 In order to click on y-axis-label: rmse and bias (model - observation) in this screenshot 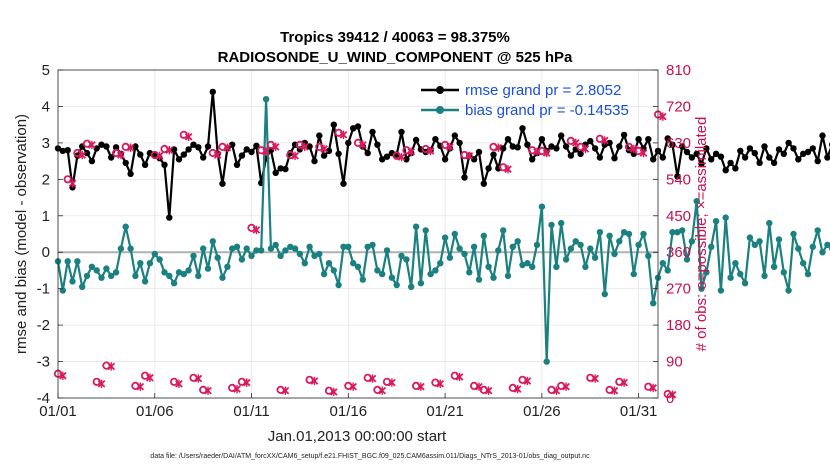, I will do `click(21, 234)`.